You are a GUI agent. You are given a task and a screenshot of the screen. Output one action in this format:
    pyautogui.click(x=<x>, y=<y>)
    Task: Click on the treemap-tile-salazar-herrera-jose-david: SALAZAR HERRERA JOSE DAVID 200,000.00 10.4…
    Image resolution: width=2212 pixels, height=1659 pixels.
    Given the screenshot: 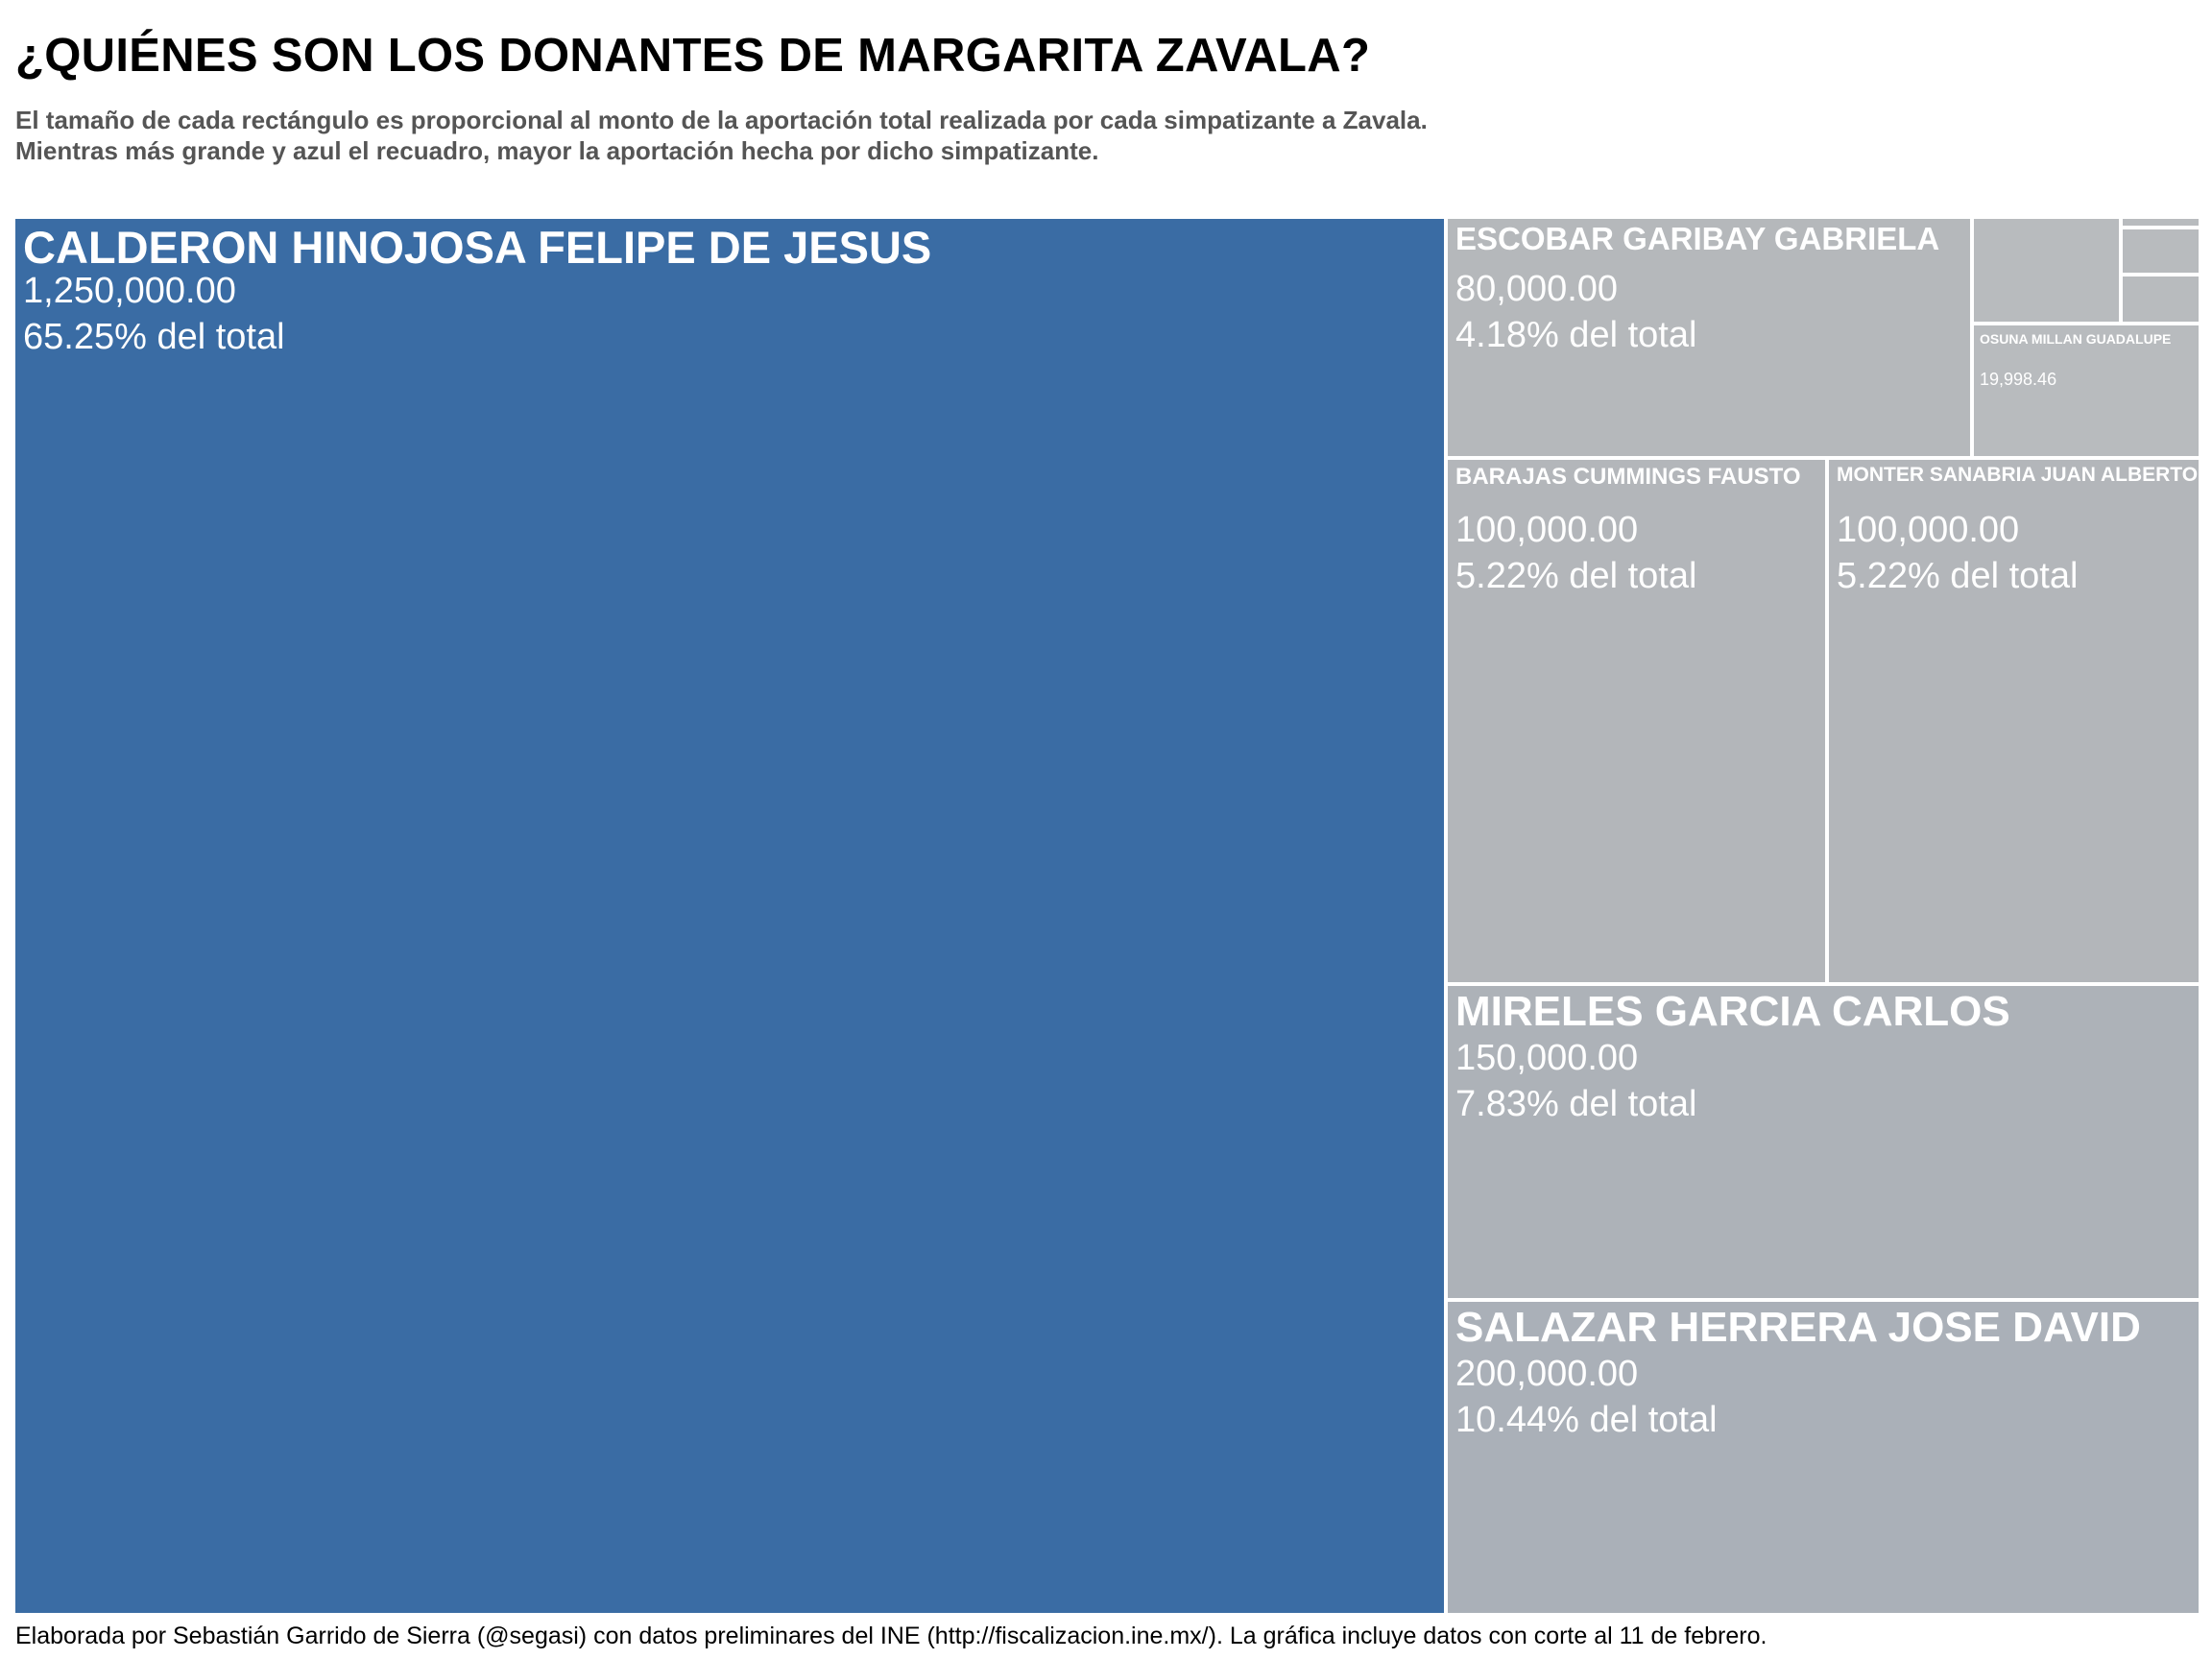 What is the action you would take?
    pyautogui.click(x=1823, y=1457)
    